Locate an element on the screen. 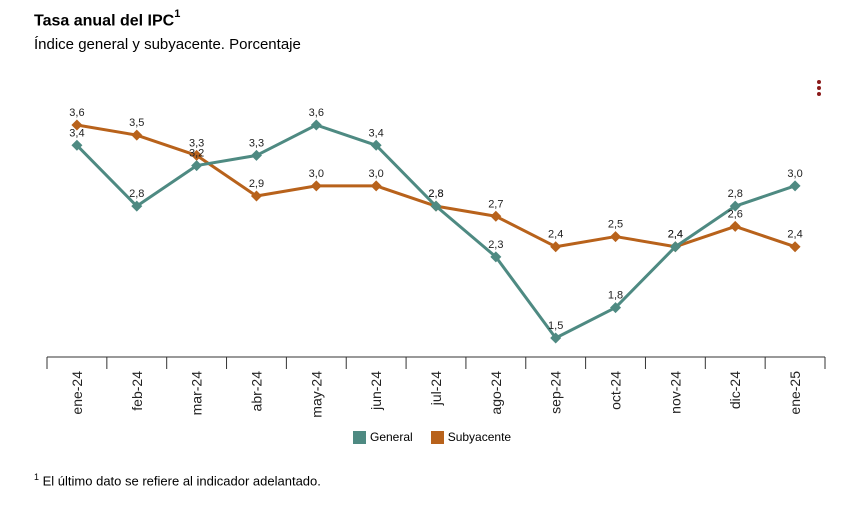  x-tick-label: may-24 is located at coordinates (316, 394).